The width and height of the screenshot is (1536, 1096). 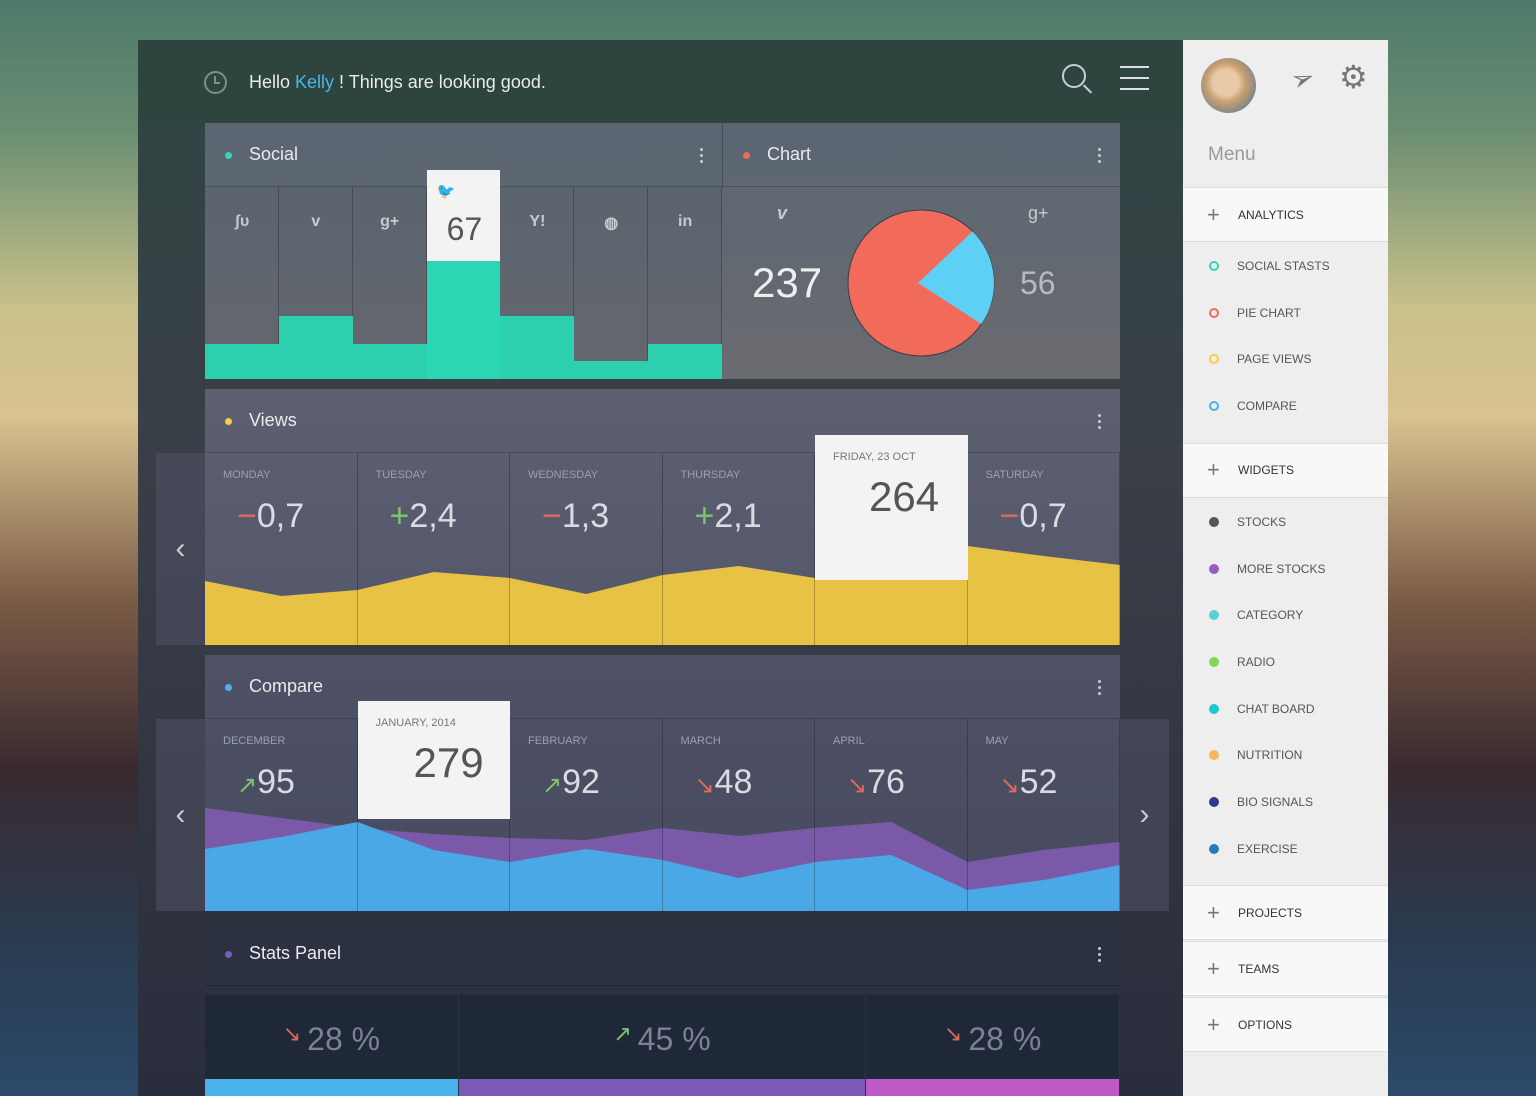 What do you see at coordinates (1303, 78) in the screenshot?
I see `send-icon: ➢` at bounding box center [1303, 78].